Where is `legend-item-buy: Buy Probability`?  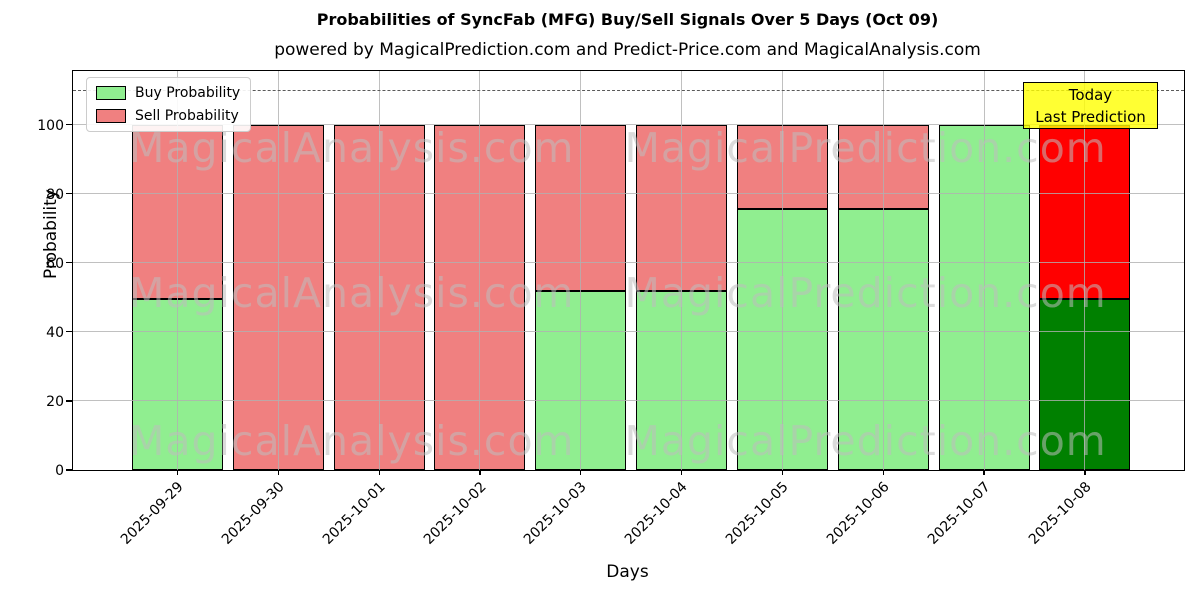 legend-item-buy: Buy Probability is located at coordinates (168, 93).